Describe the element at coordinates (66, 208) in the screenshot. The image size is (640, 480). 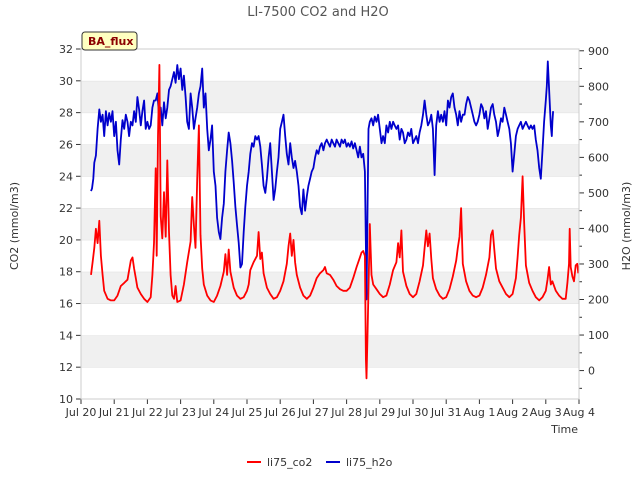
I see `y-left-tick-label: 22` at that location.